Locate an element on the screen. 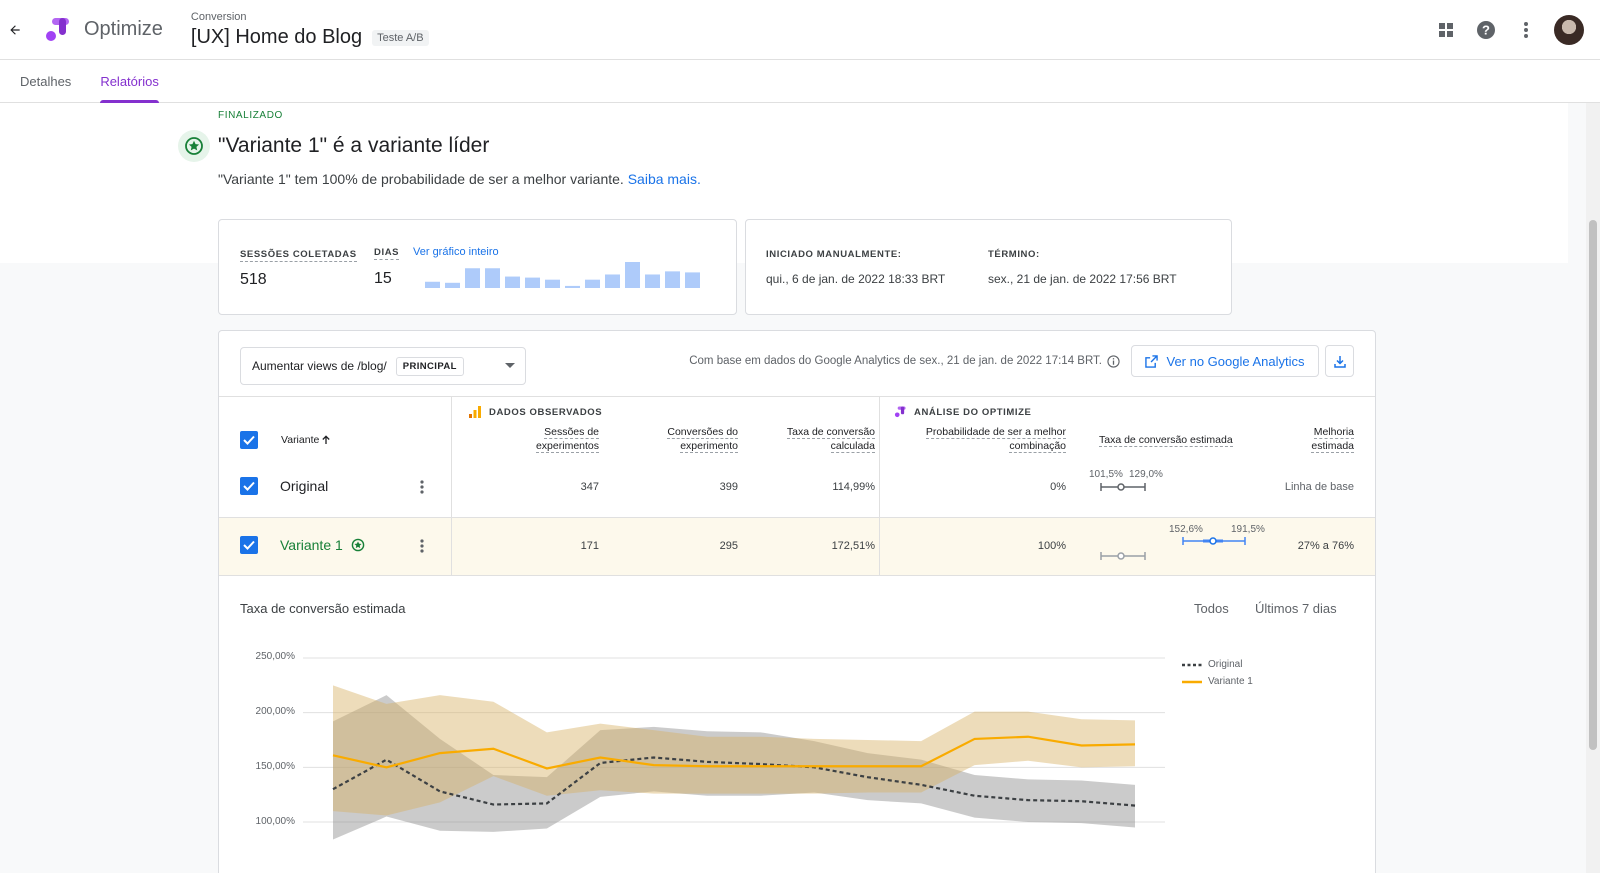  original-improvement: Linha de base is located at coordinates (1319, 487).